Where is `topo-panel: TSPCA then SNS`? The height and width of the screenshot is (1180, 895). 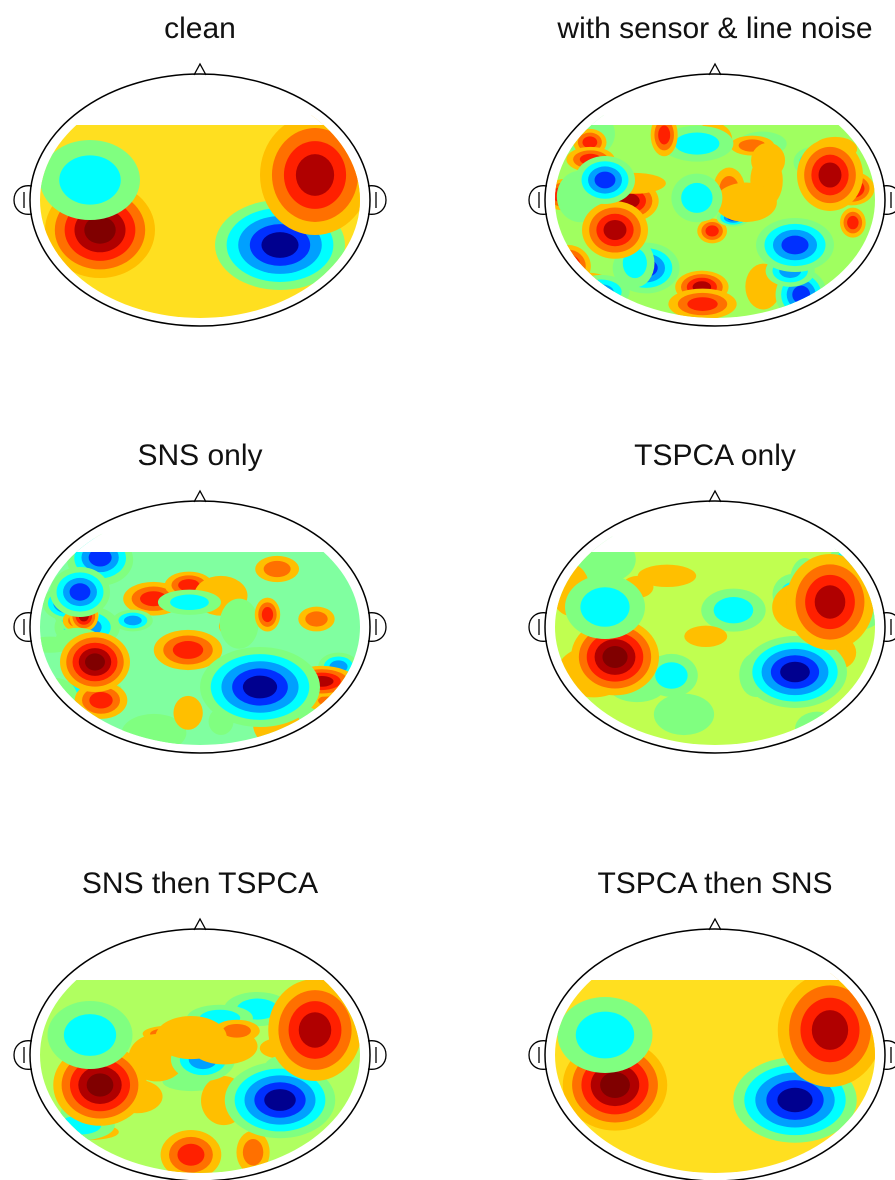 topo-panel: TSPCA then SNS is located at coordinates (711, 1023).